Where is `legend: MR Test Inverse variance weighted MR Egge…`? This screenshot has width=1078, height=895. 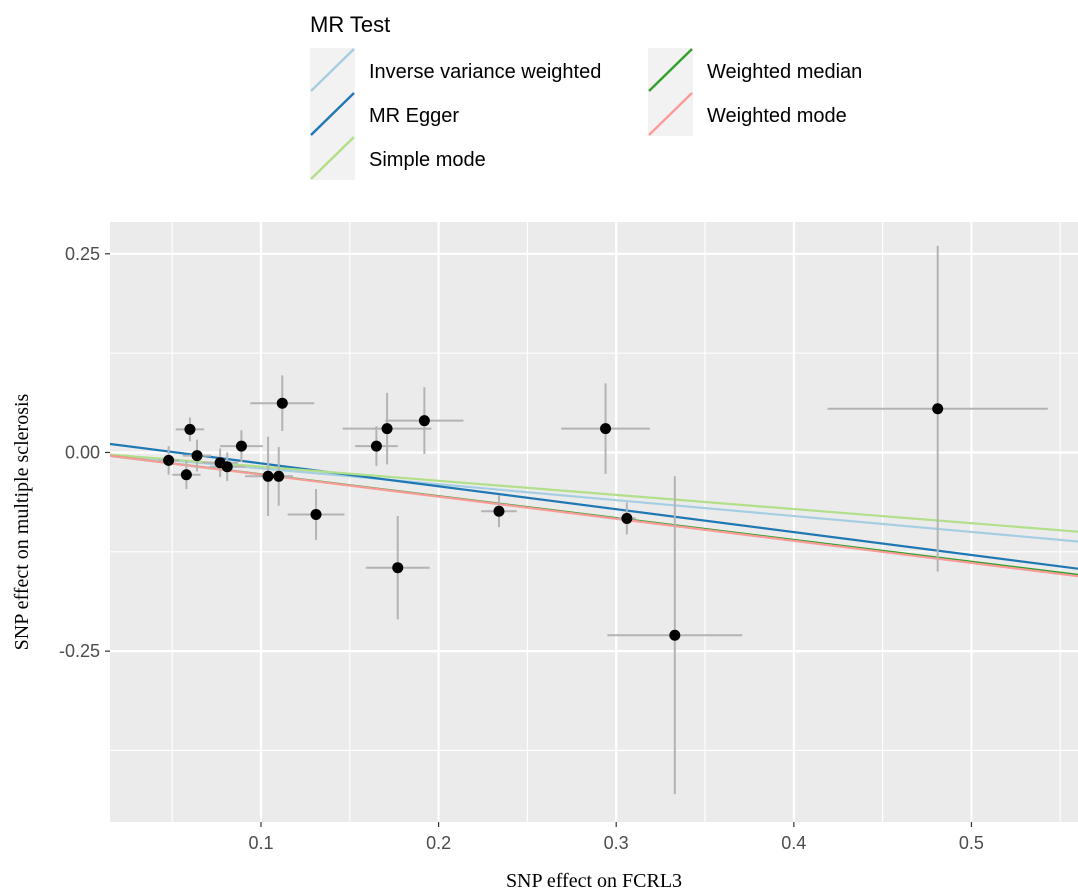
legend: MR Test Inverse variance weighted MR Egge… is located at coordinates (586, 96).